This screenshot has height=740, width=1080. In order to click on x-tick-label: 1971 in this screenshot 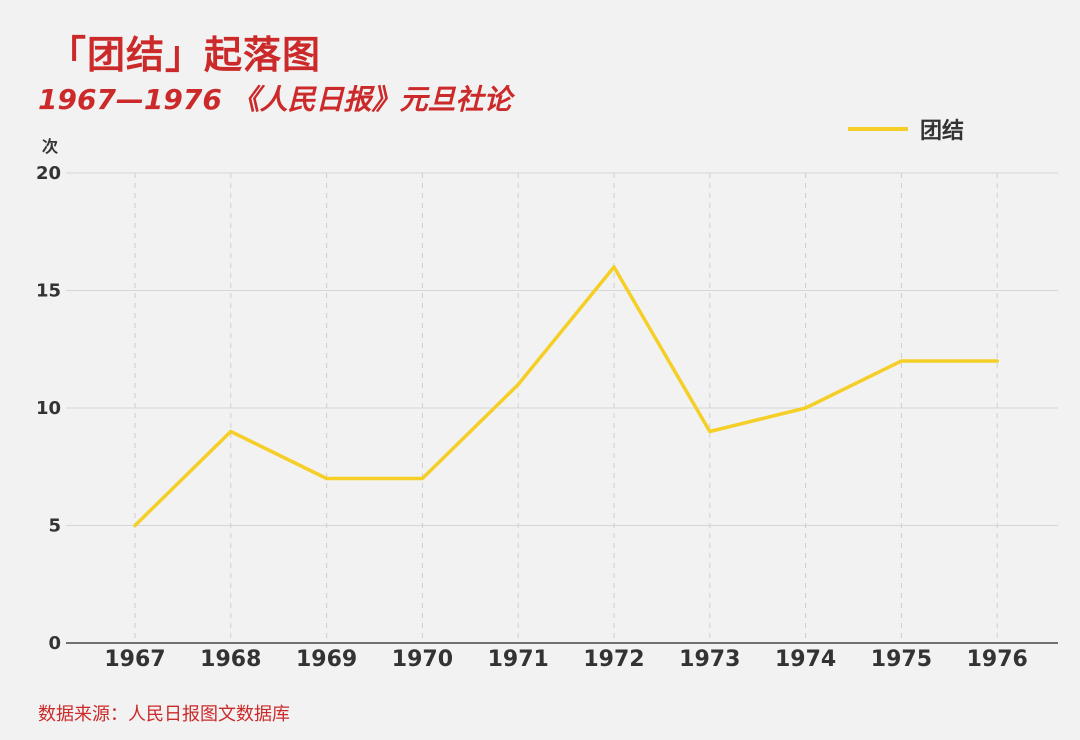, I will do `click(518, 659)`.